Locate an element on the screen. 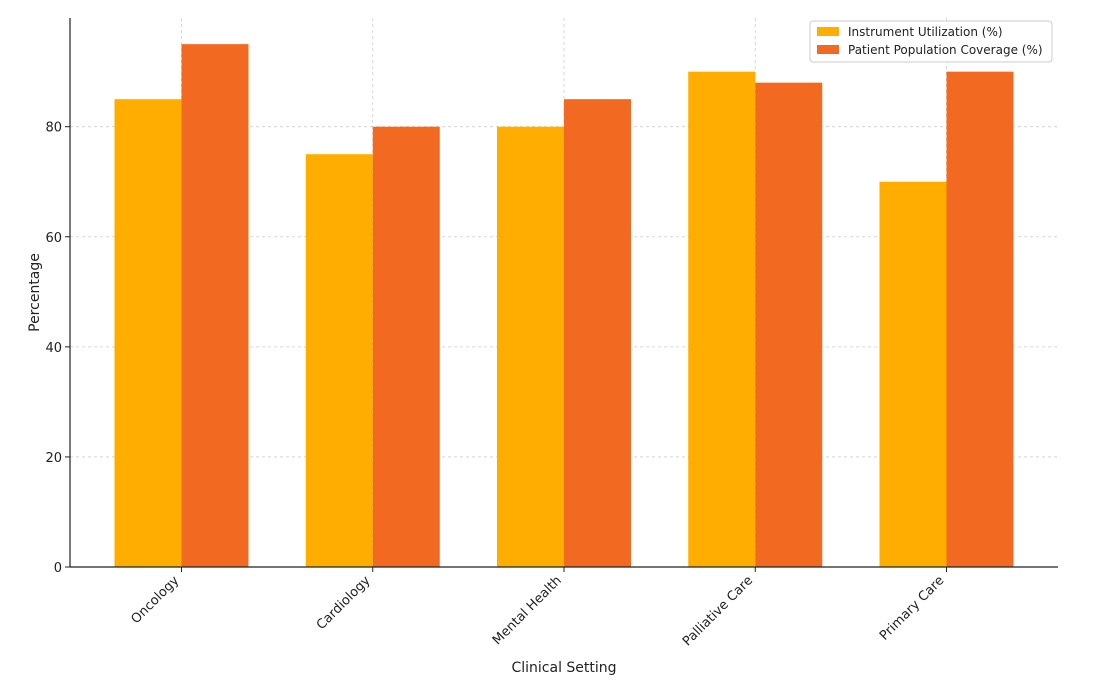  x-tick-label: Cardiology is located at coordinates (344, 603).